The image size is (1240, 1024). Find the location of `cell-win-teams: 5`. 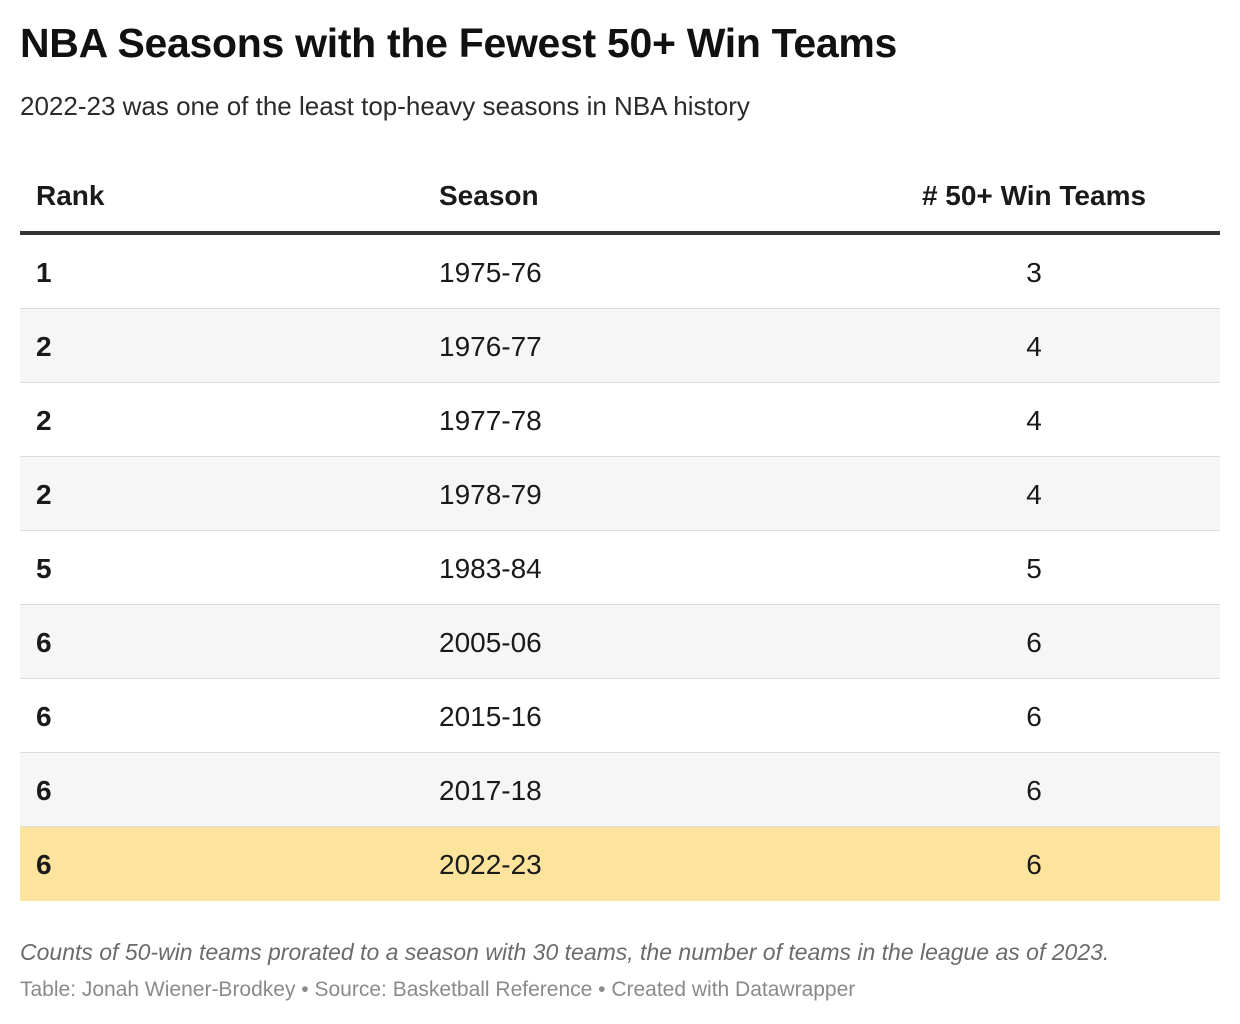

cell-win-teams: 5 is located at coordinates (1034, 568).